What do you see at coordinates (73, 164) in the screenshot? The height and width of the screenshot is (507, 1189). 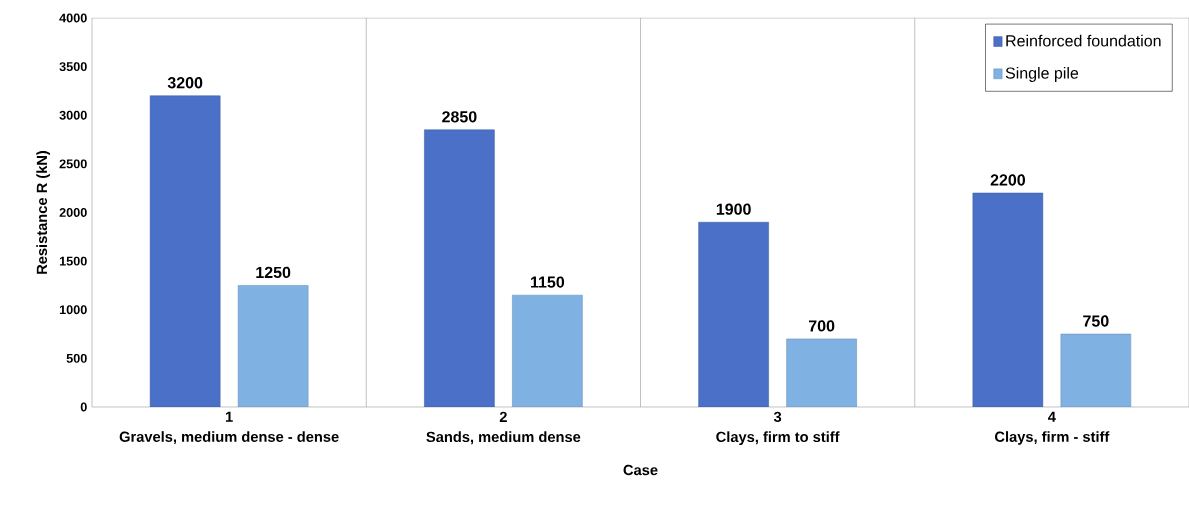 I see `y-tick-label: 2500` at bounding box center [73, 164].